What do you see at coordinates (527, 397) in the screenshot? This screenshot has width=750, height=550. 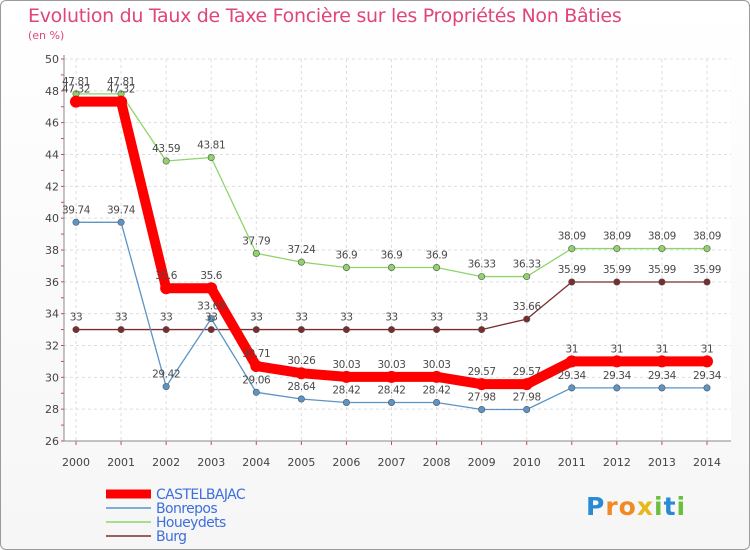 I see `data-label-bonrepos: 27.98` at bounding box center [527, 397].